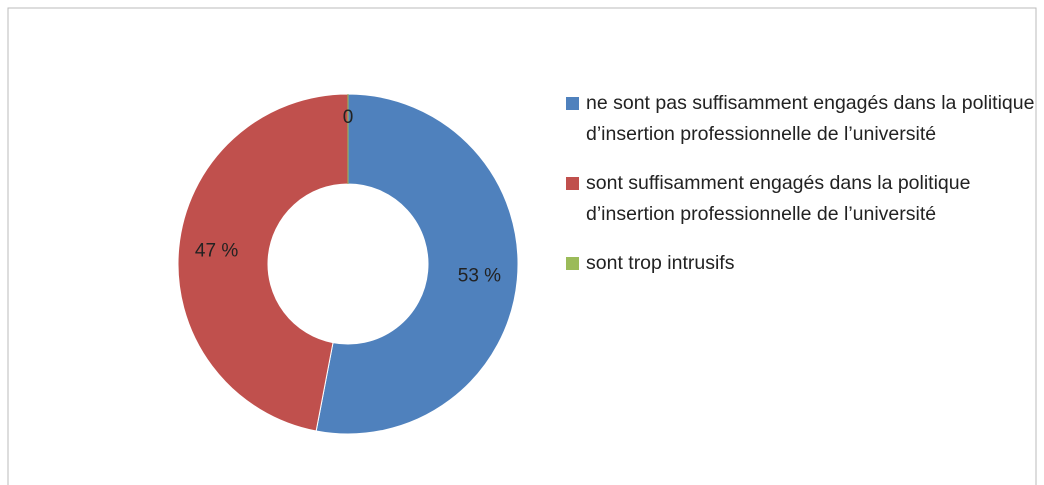  Describe the element at coordinates (216, 251) in the screenshot. I see `data-label: 47 %` at that location.